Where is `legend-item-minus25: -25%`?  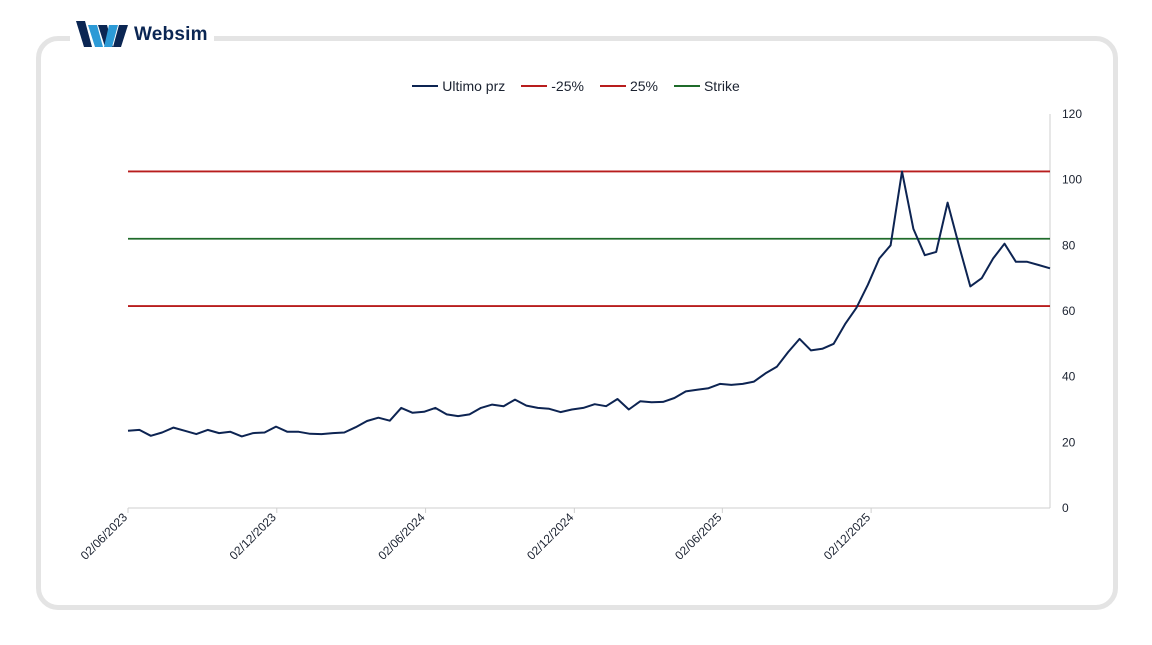 legend-item-minus25: -25% is located at coordinates (552, 86).